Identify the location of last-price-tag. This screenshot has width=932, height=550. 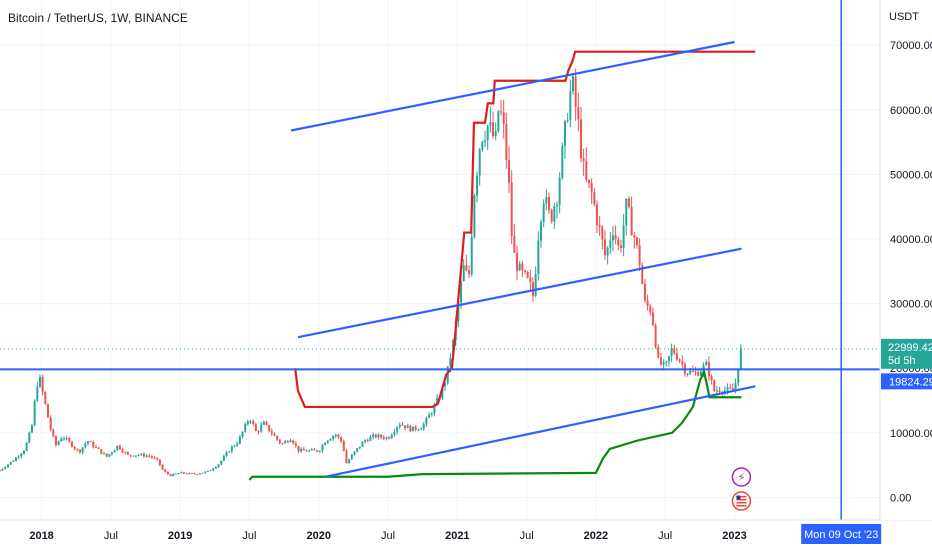
(906, 353).